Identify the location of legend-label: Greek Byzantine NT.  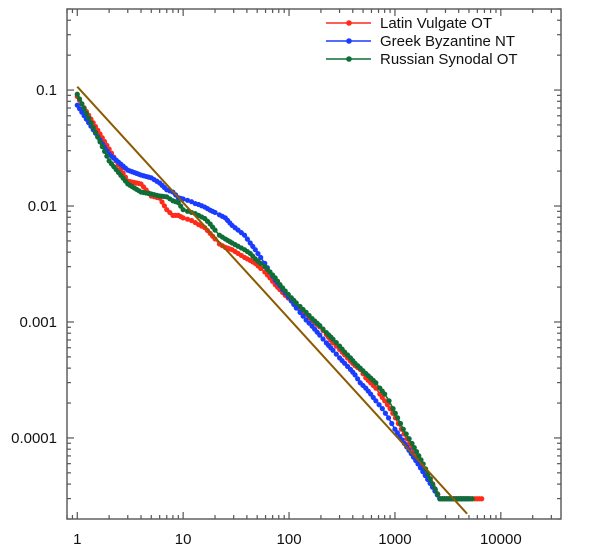
(447, 41).